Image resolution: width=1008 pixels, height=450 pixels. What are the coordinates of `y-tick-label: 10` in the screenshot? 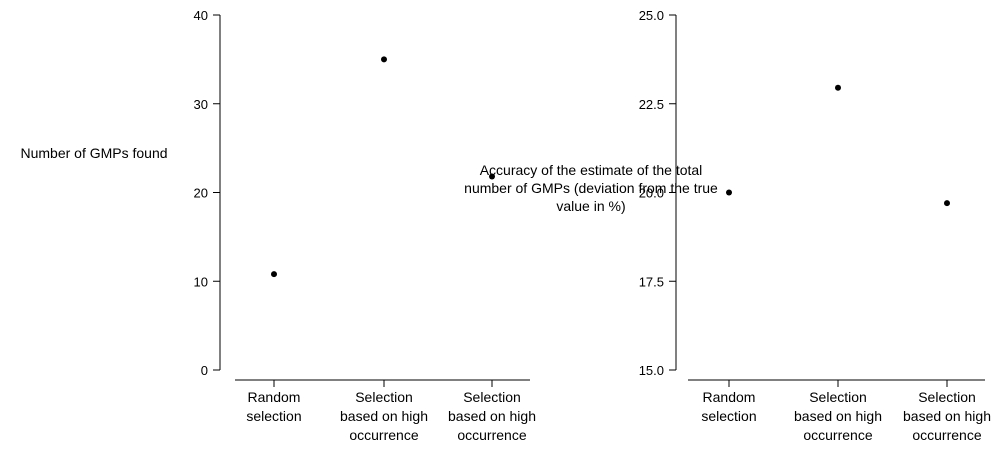 It's located at (201, 281).